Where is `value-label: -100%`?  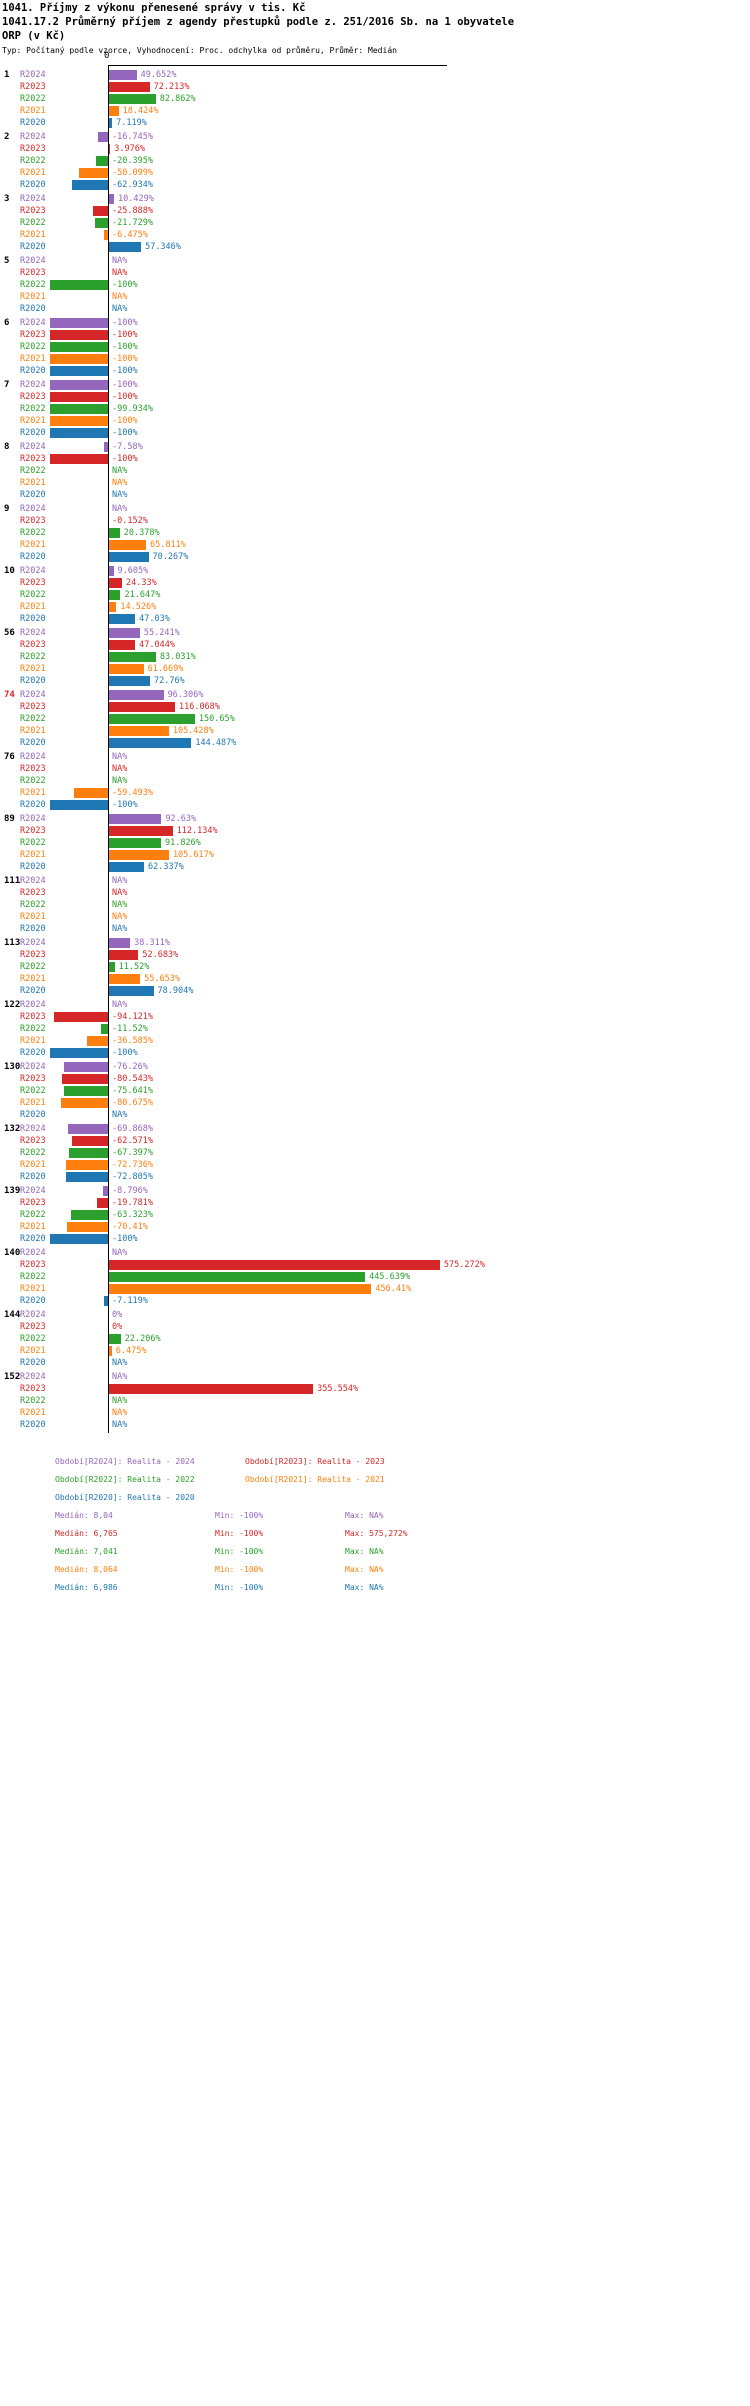
value-label: -100% is located at coordinates (125, 433).